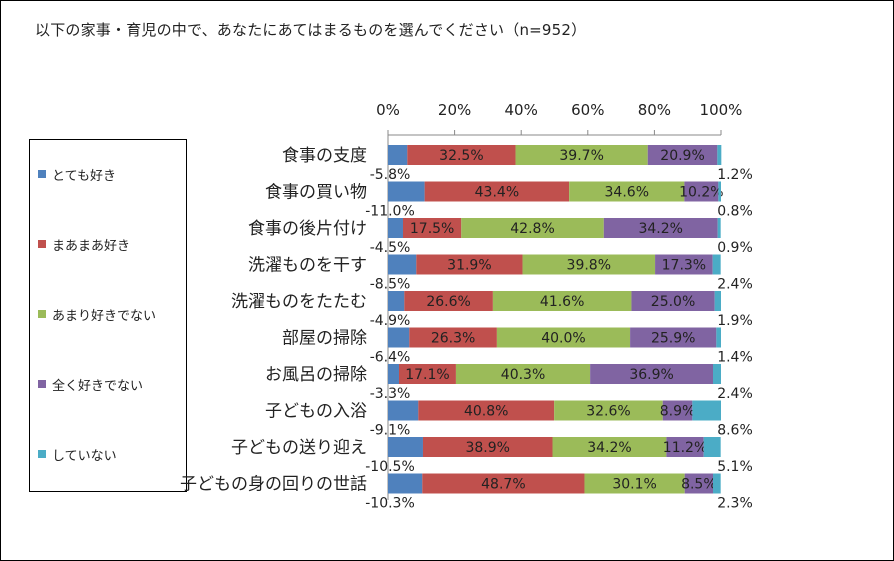 The image size is (894, 561). I want to click on data-label: -8.5%, so click(390, 285).